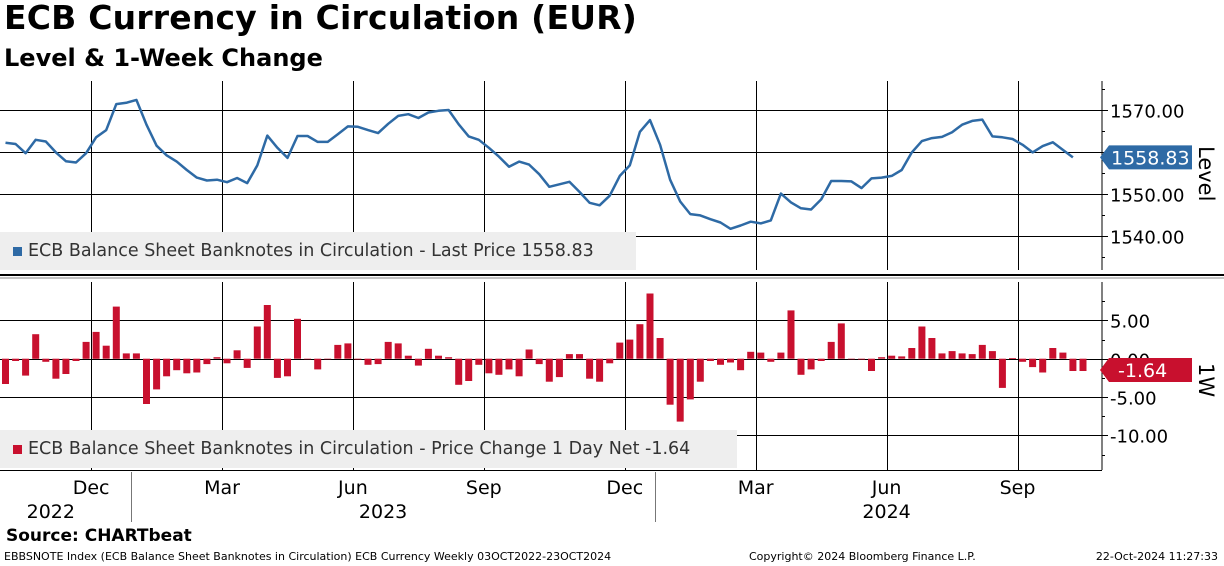  Describe the element at coordinates (1130, 322) in the screenshot. I see `change-tick-label: 5.00` at that location.